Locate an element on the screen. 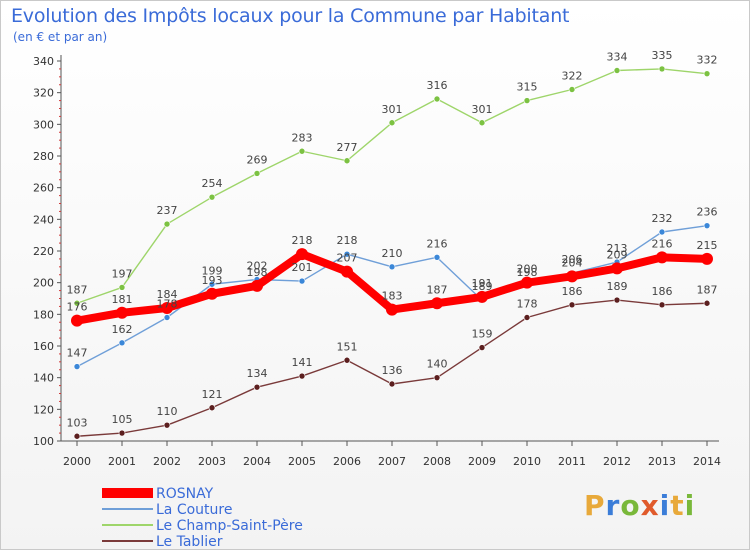 Image resolution: width=750 pixels, height=550 pixels. data-label: 207 is located at coordinates (347, 258).